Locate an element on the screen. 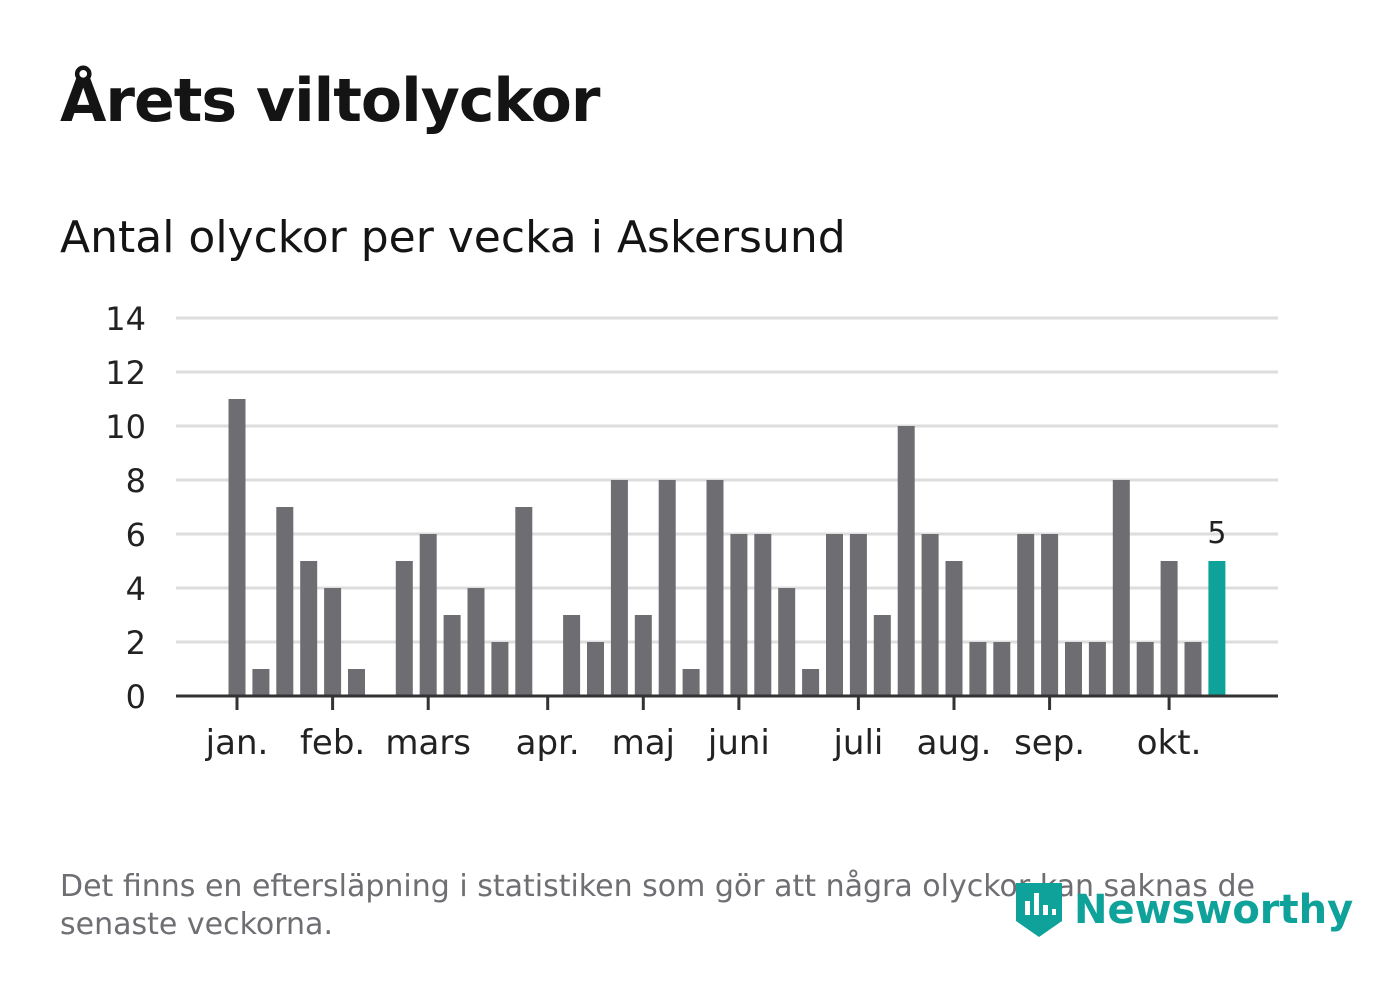  x-tick-label: sep. is located at coordinates (1049, 743).